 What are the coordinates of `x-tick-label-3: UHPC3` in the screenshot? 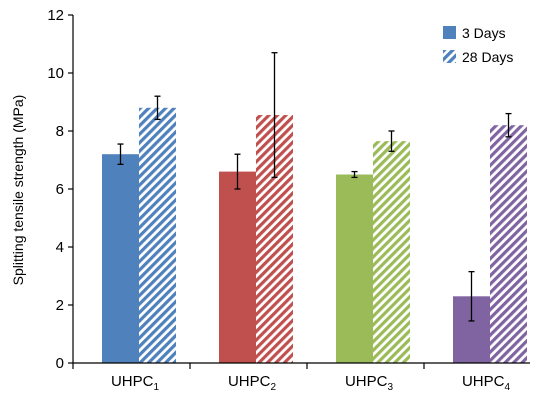 It's located at (369, 383).